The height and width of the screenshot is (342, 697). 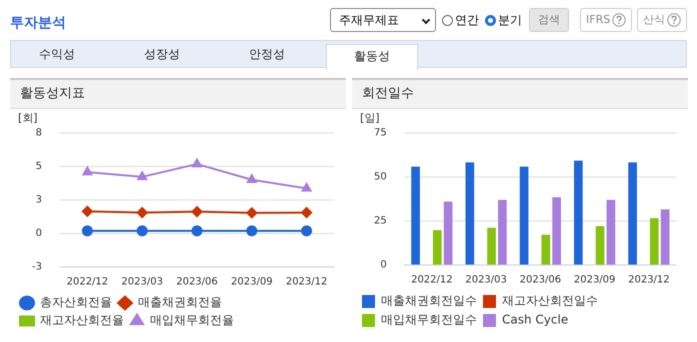 What do you see at coordinates (549, 20) in the screenshot?
I see `text: 검색` at bounding box center [549, 20].